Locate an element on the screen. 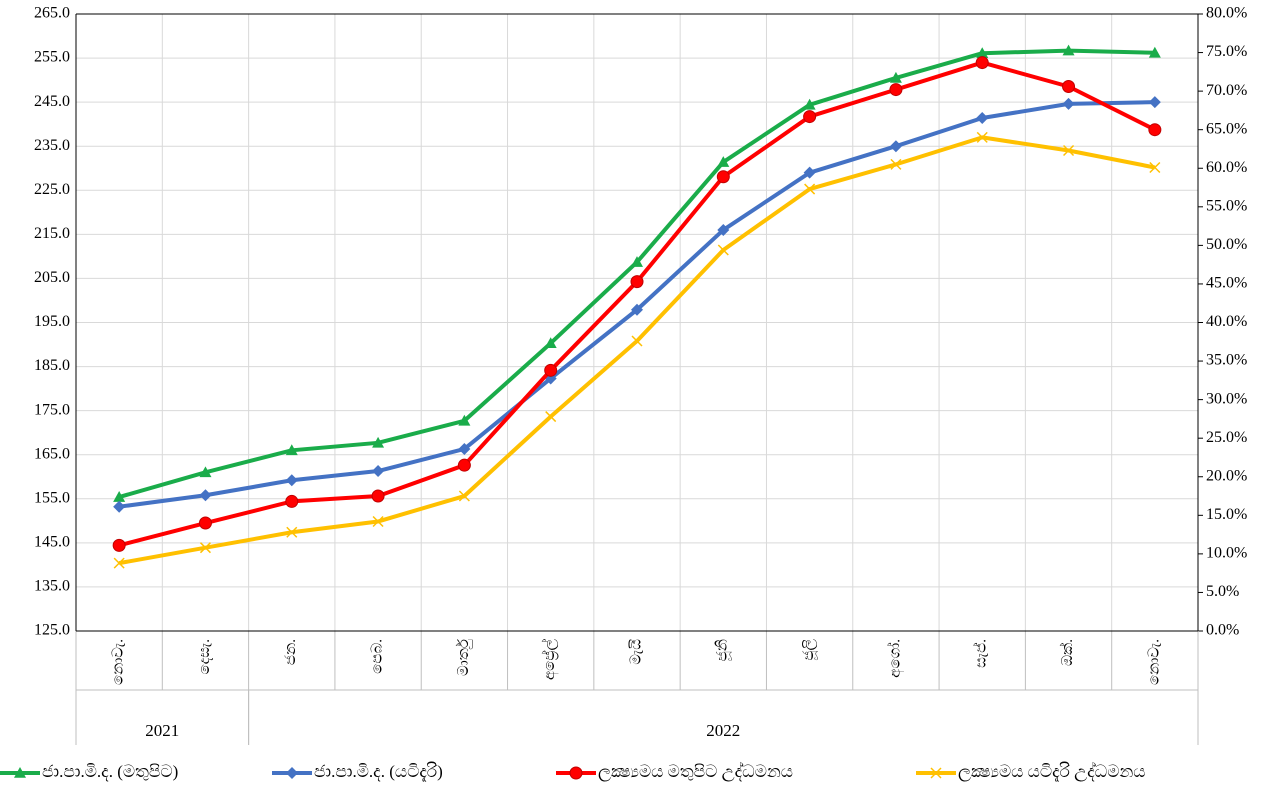 This screenshot has height=789, width=1284. y2-tick-label: 50.0% is located at coordinates (1226, 244).